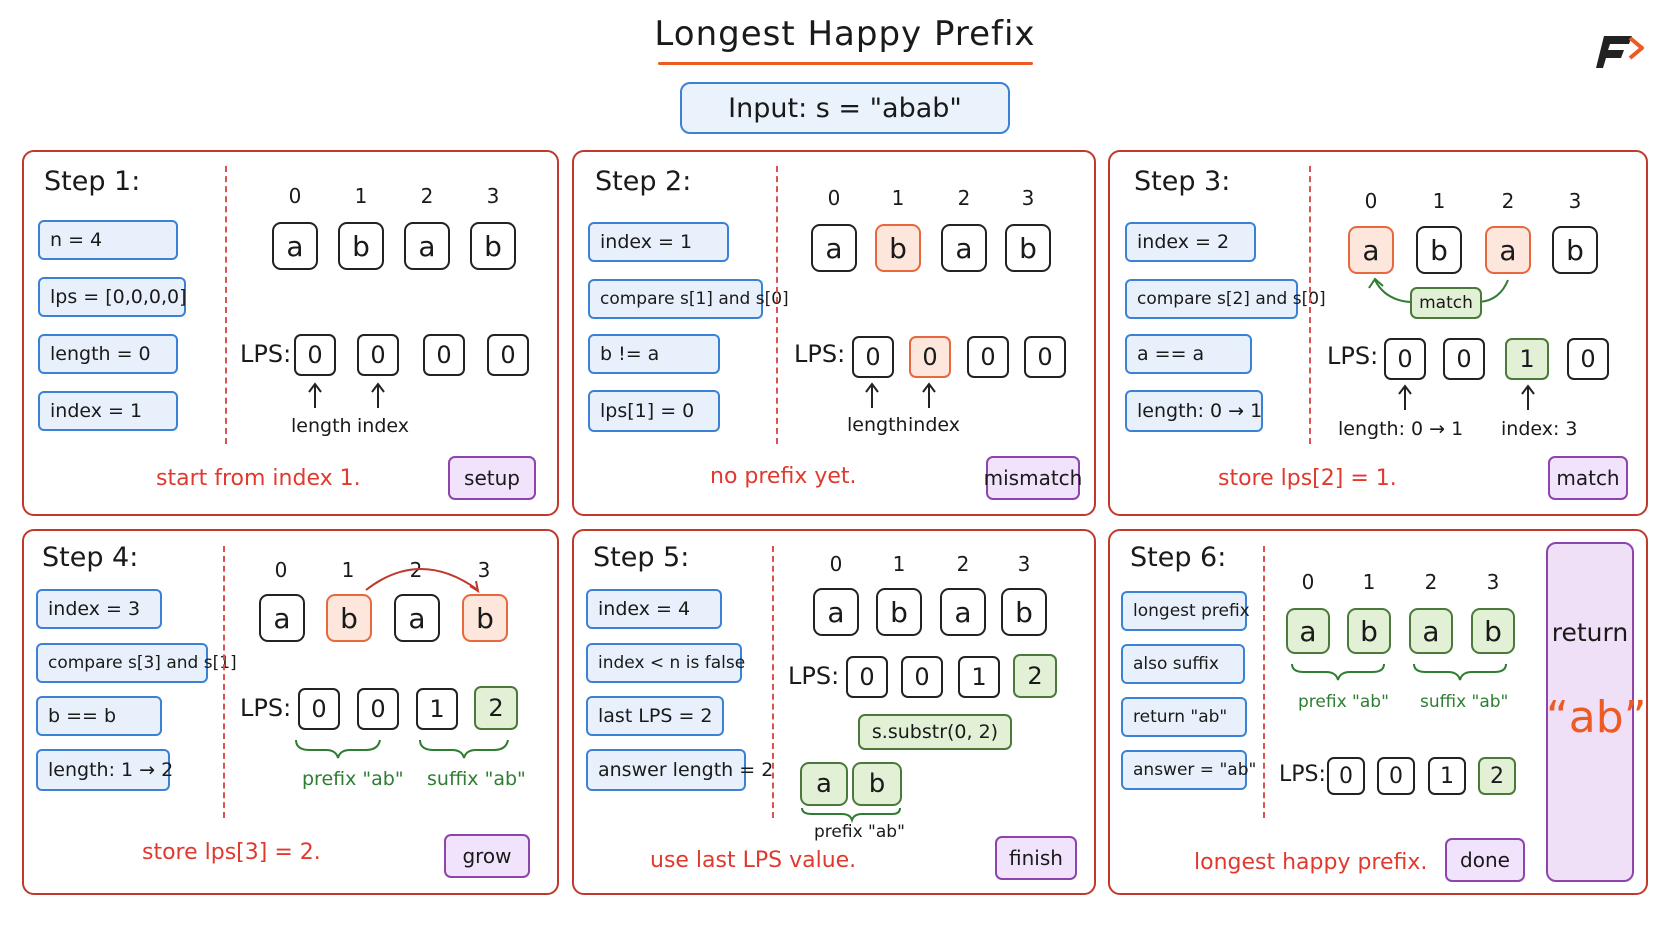 The height and width of the screenshot is (941, 1672). I want to click on var-box: answer = "ab", so click(1188, 770).